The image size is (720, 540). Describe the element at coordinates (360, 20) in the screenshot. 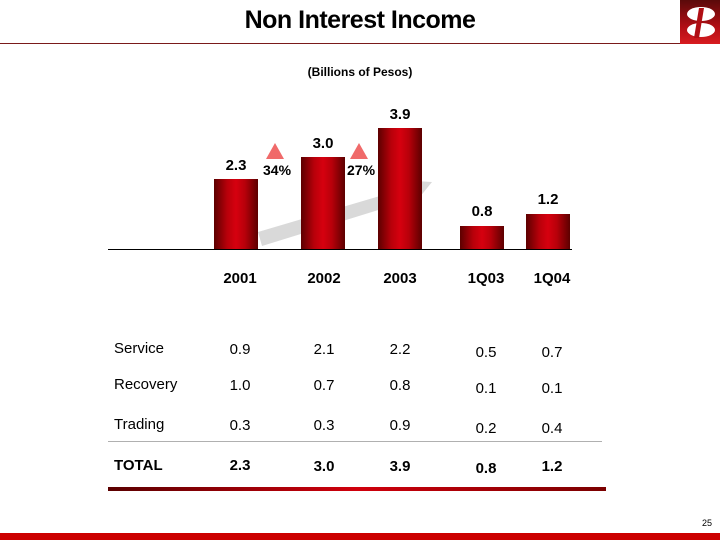

I see `page-title: Non Interest Income` at that location.